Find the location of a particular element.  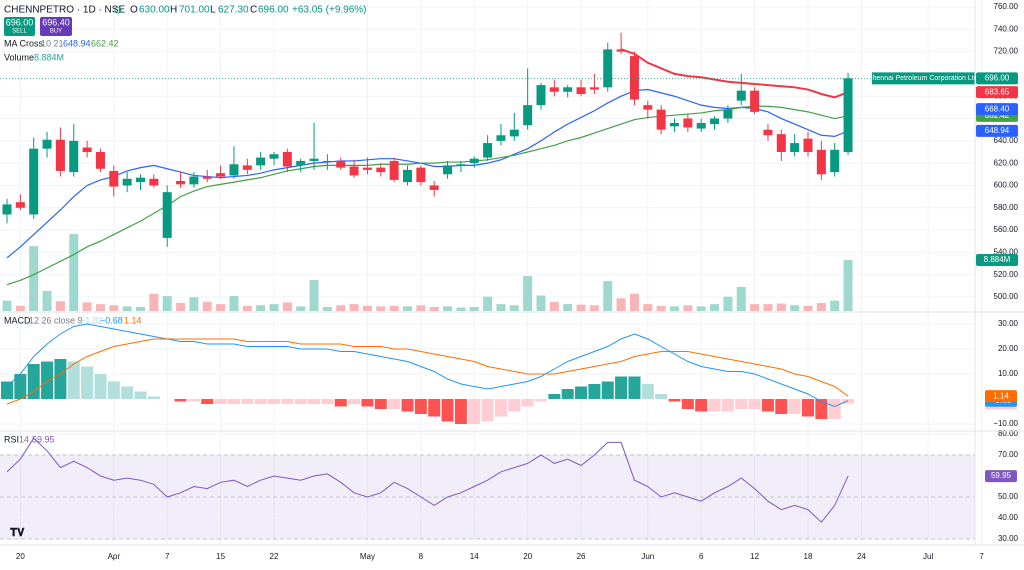

x-tick-label: 20 is located at coordinates (527, 556).